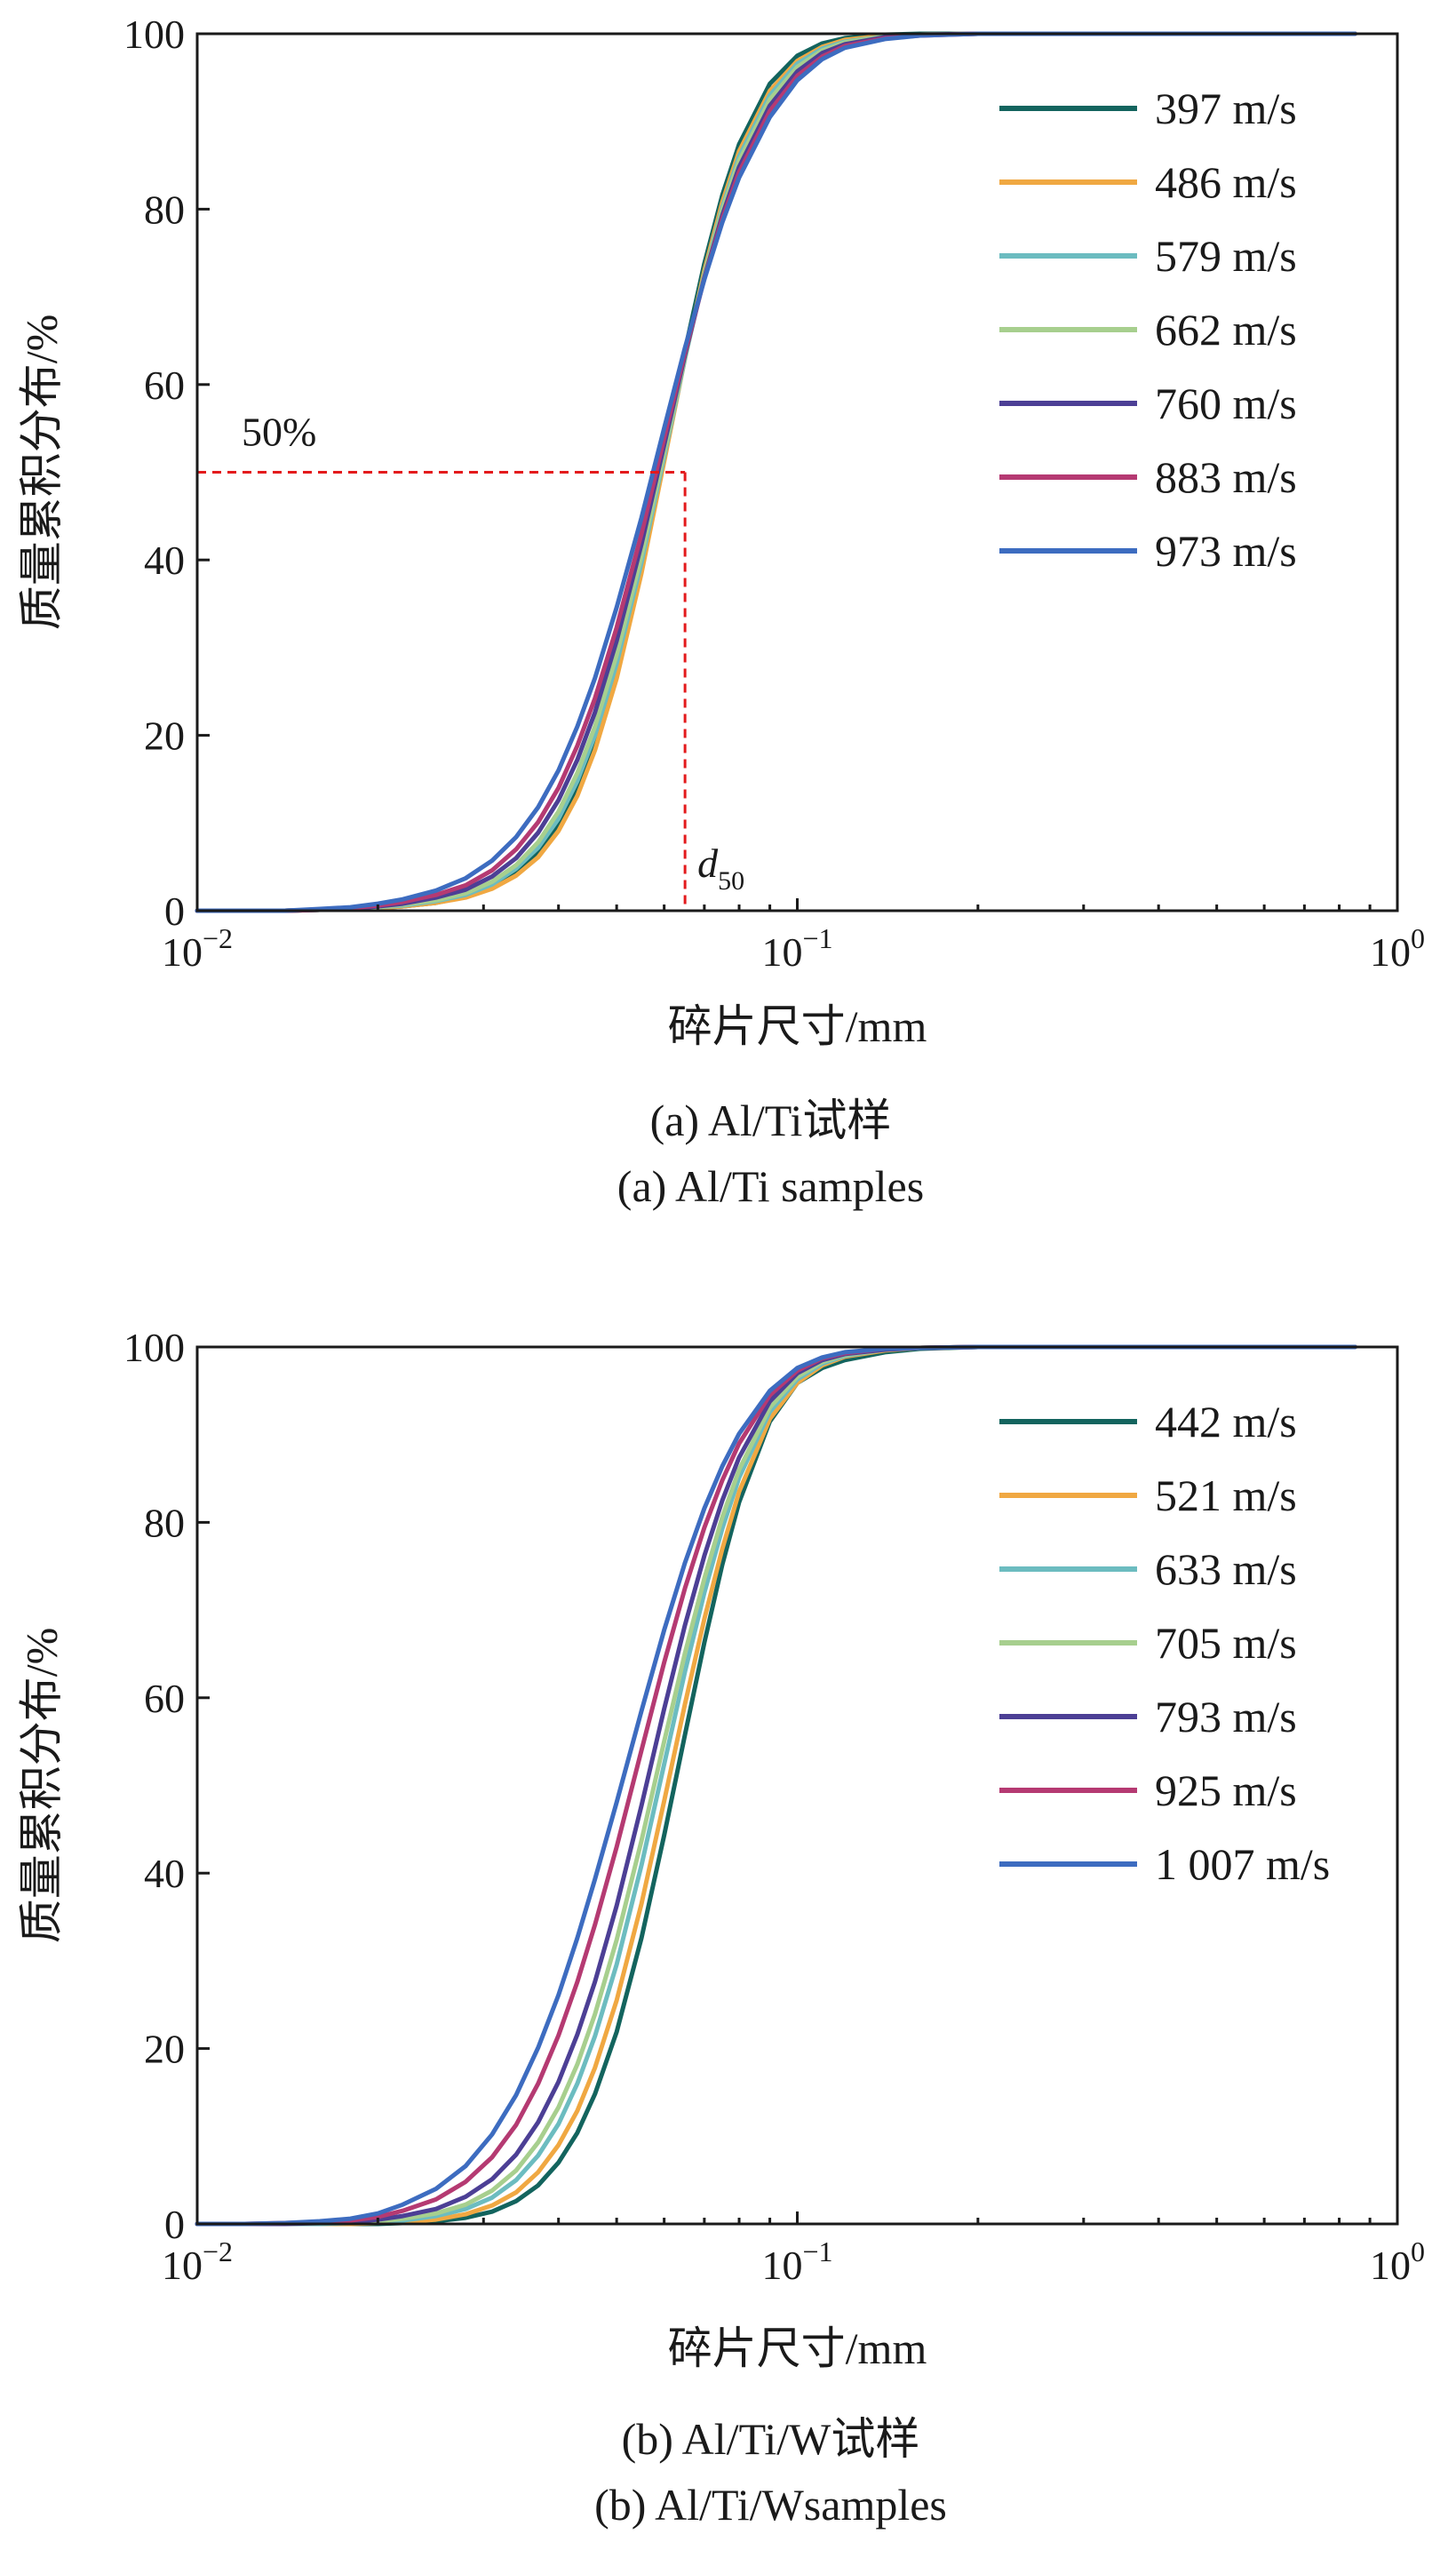  Describe the element at coordinates (1226, 1716) in the screenshot. I see `legend-label: 793 m/s` at that location.